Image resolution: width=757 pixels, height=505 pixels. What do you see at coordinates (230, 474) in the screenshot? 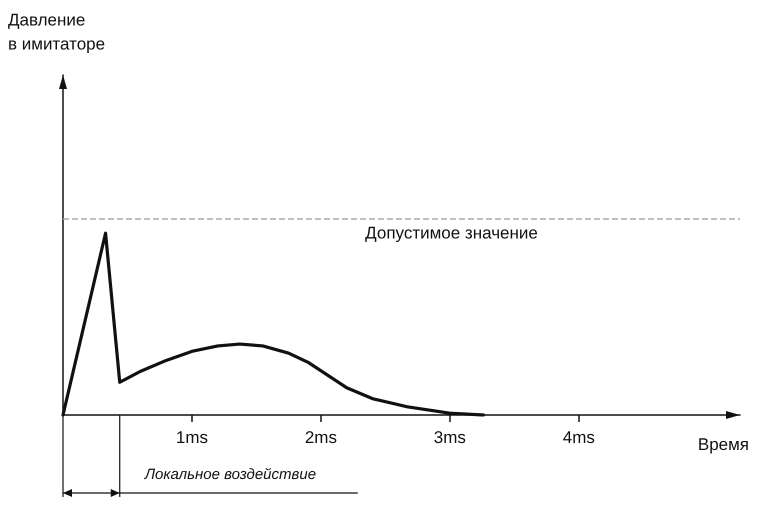
I see `text: Локальное воздействие` at bounding box center [230, 474].